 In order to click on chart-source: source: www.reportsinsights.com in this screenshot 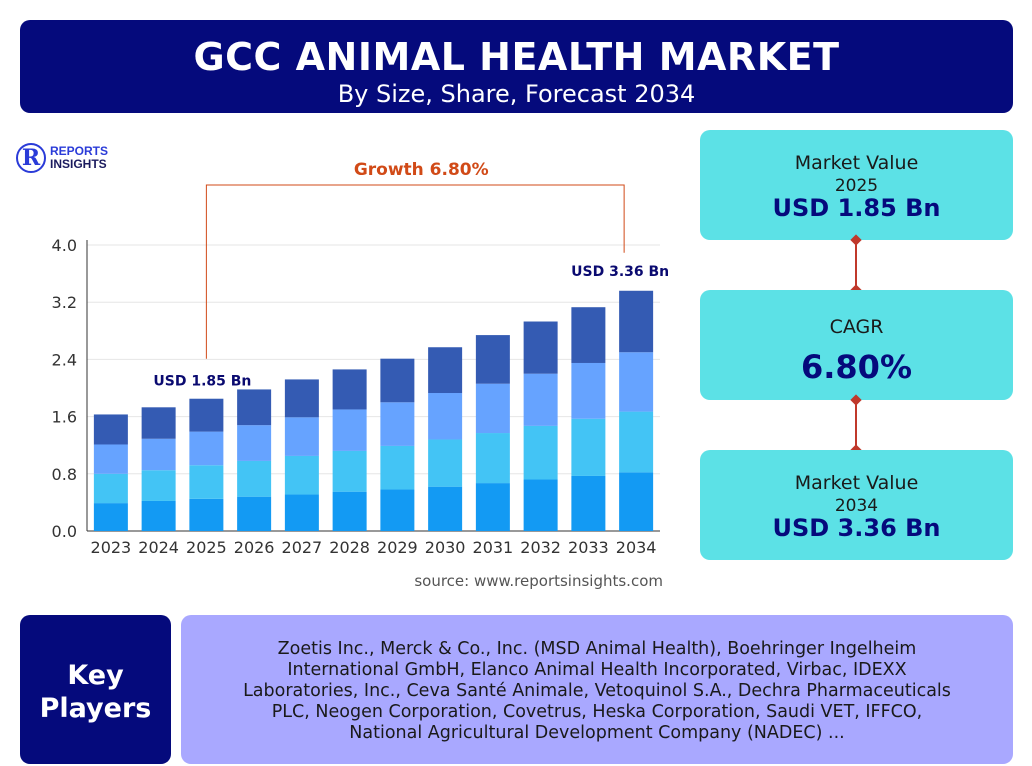, I will do `click(538, 581)`.